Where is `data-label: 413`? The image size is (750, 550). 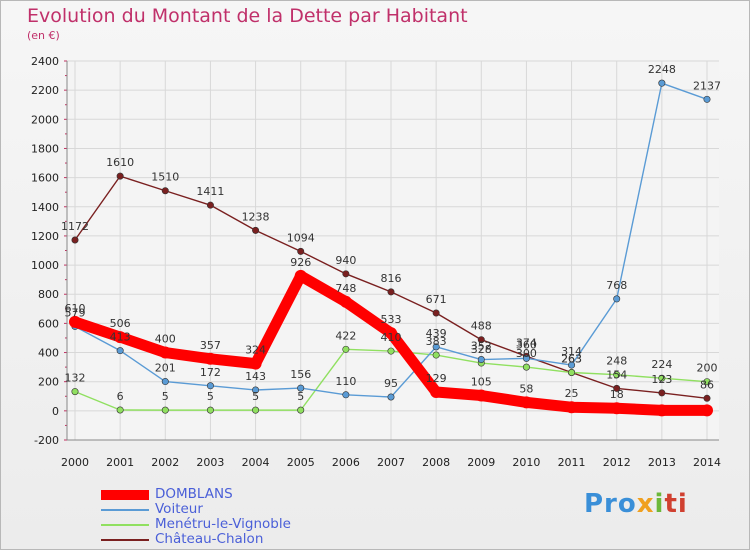
data-label: 413 is located at coordinates (120, 337).